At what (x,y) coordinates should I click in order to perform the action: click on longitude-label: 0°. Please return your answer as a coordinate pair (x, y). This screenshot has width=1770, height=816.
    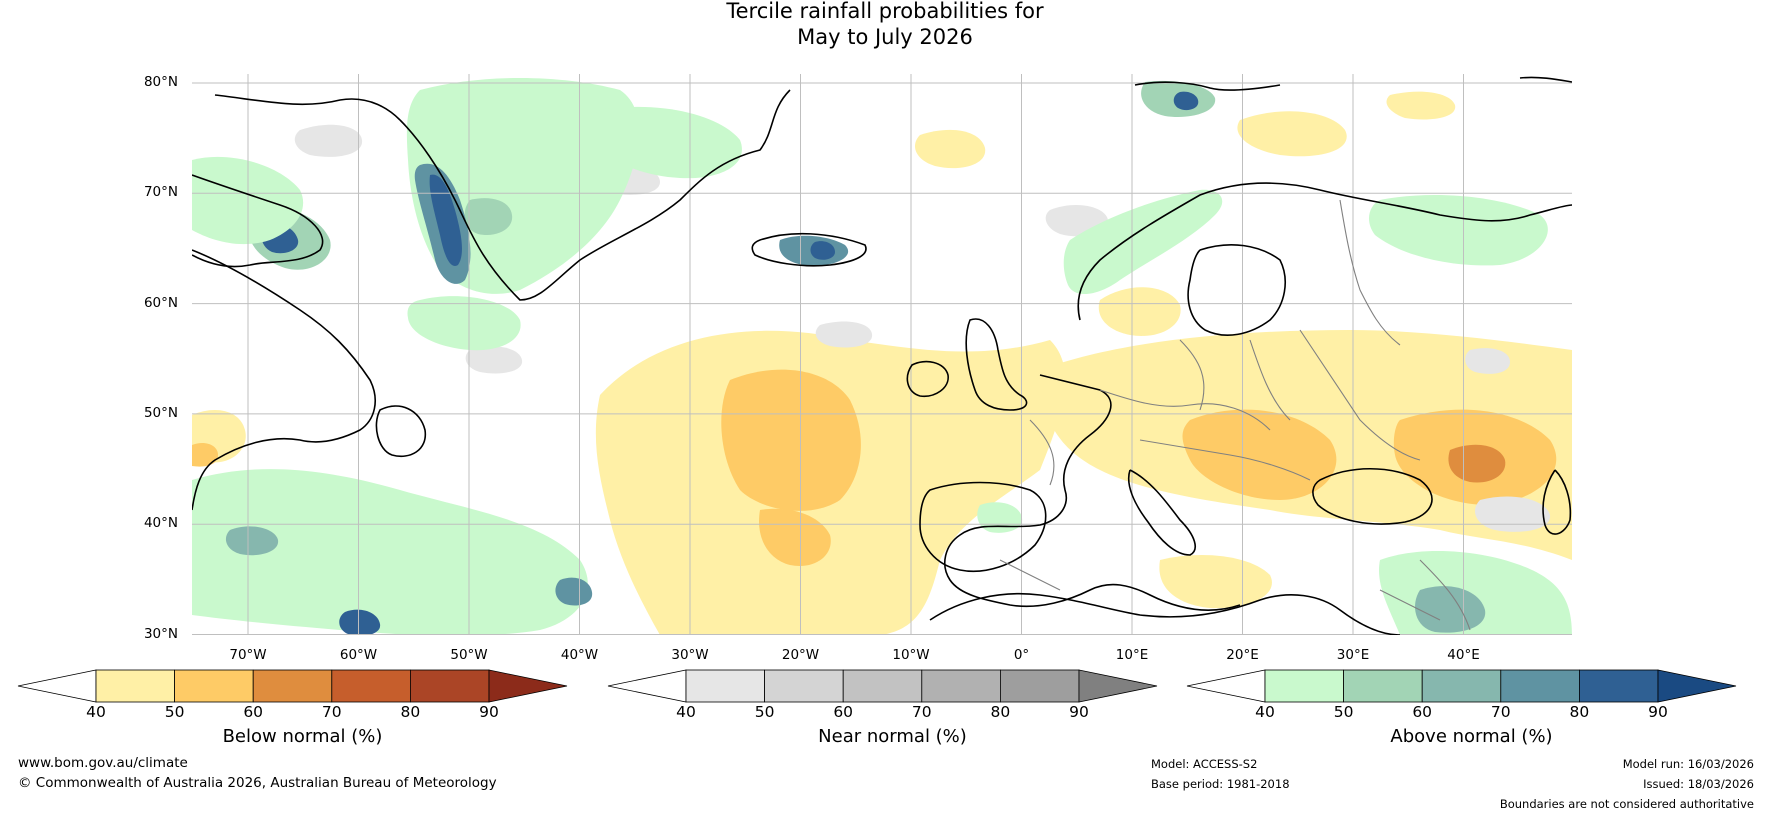
    Looking at the image, I should click on (1021, 655).